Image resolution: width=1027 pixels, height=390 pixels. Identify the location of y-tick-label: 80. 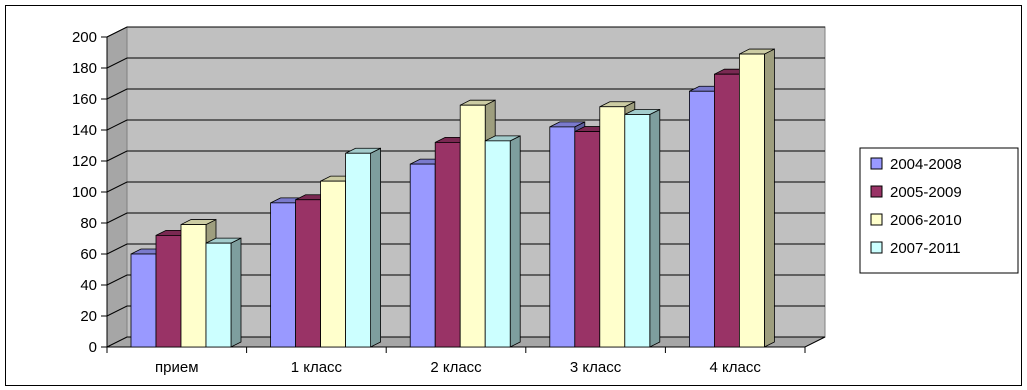
(88, 223).